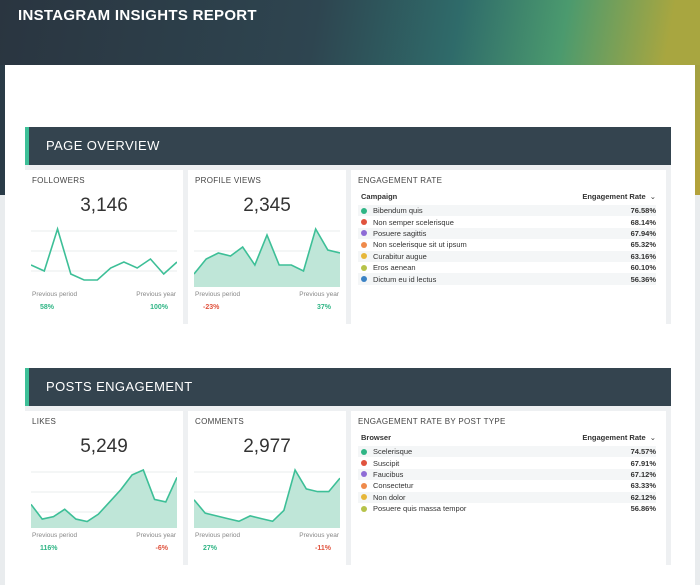  What do you see at coordinates (161, 548) in the screenshot?
I see `previous-year-change: -6%` at bounding box center [161, 548].